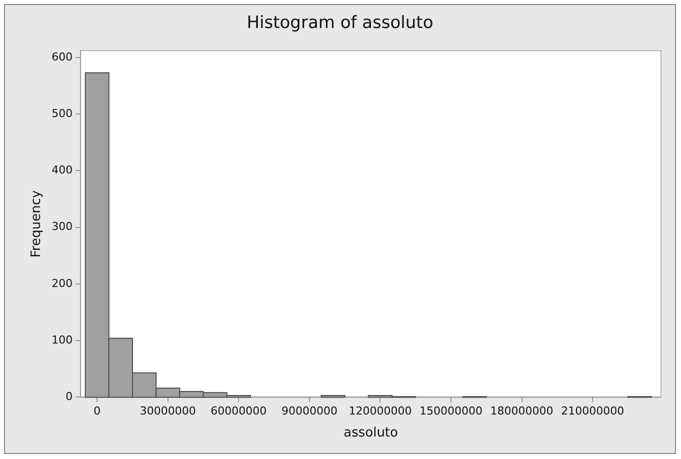 This screenshot has width=681, height=459. What do you see at coordinates (69, 397) in the screenshot?
I see `y-tick-label: 0` at bounding box center [69, 397].